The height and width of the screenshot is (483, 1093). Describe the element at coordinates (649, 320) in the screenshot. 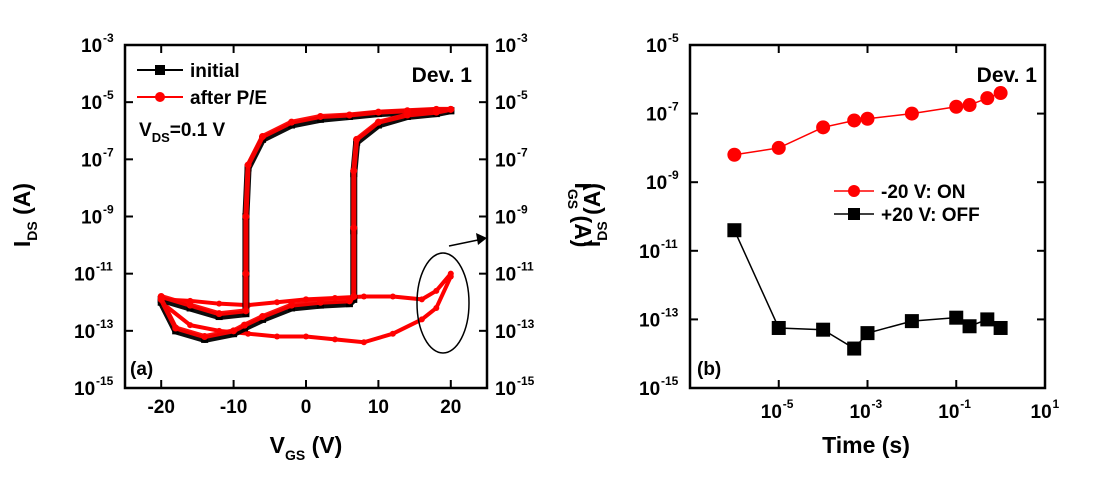

I see `b-ytick-label-1-base: 10` at that location.